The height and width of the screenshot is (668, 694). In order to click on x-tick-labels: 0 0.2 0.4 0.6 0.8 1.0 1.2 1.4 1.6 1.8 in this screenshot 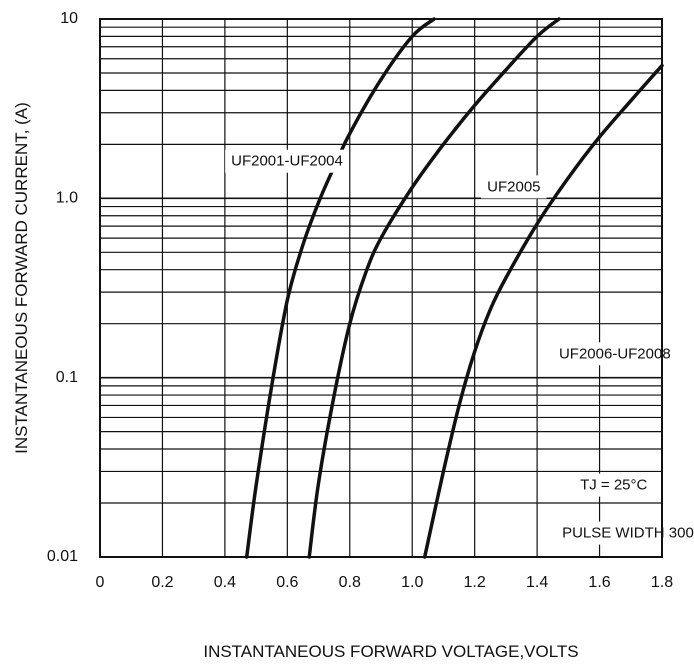, I will do `click(385, 582)`.